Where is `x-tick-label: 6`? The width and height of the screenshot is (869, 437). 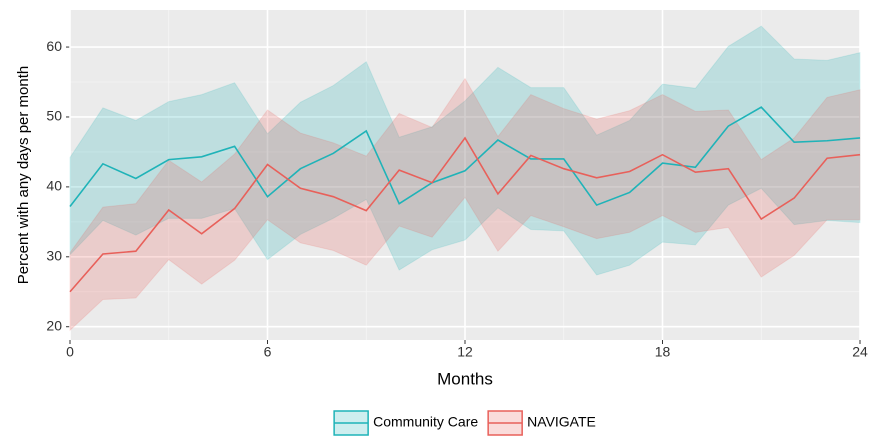 x-tick-label: 6 is located at coordinates (268, 352).